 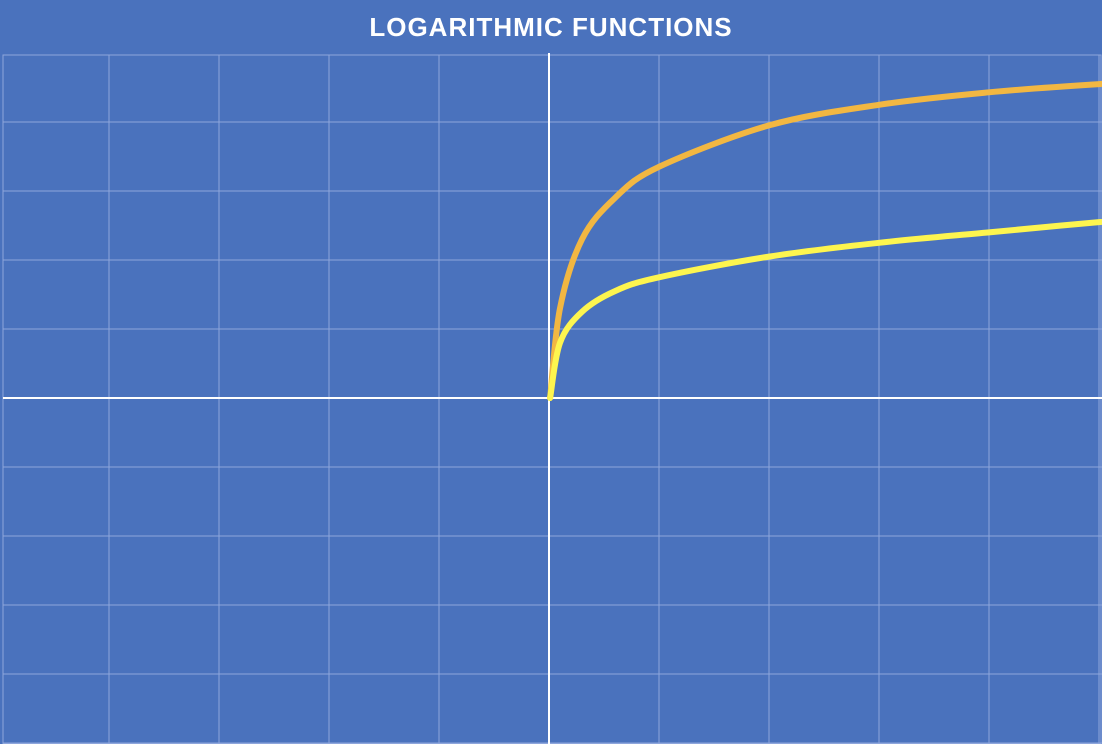 What do you see at coordinates (551, 27) in the screenshot?
I see `chart-title: LOGARITHMIC FUNCTIONS` at bounding box center [551, 27].